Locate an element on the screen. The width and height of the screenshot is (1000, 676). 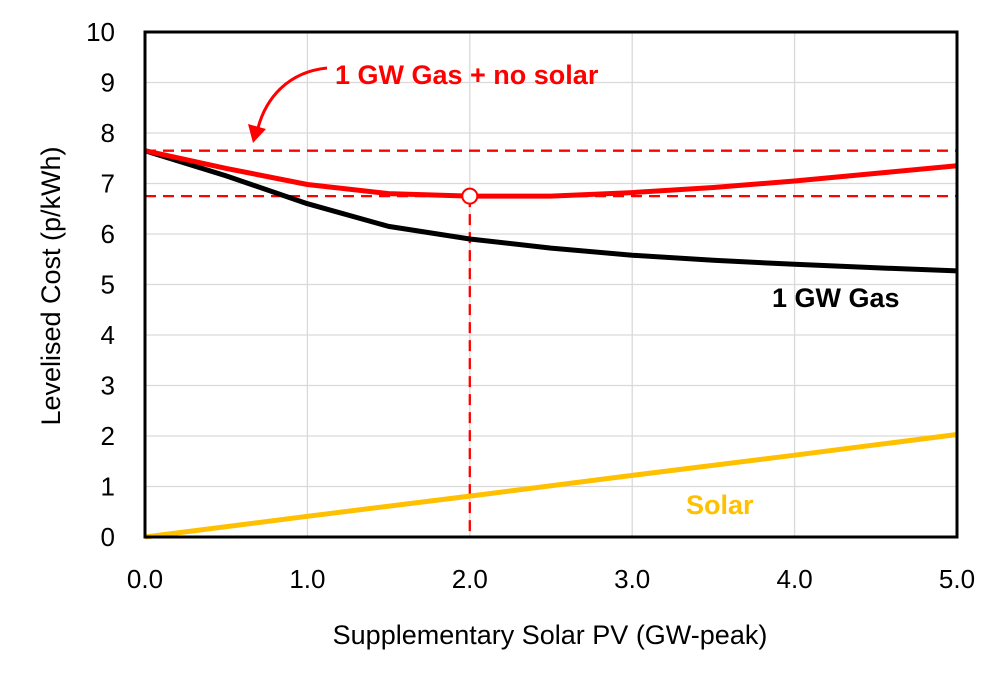
y-tick-label-0: 0 is located at coordinates (108, 537).